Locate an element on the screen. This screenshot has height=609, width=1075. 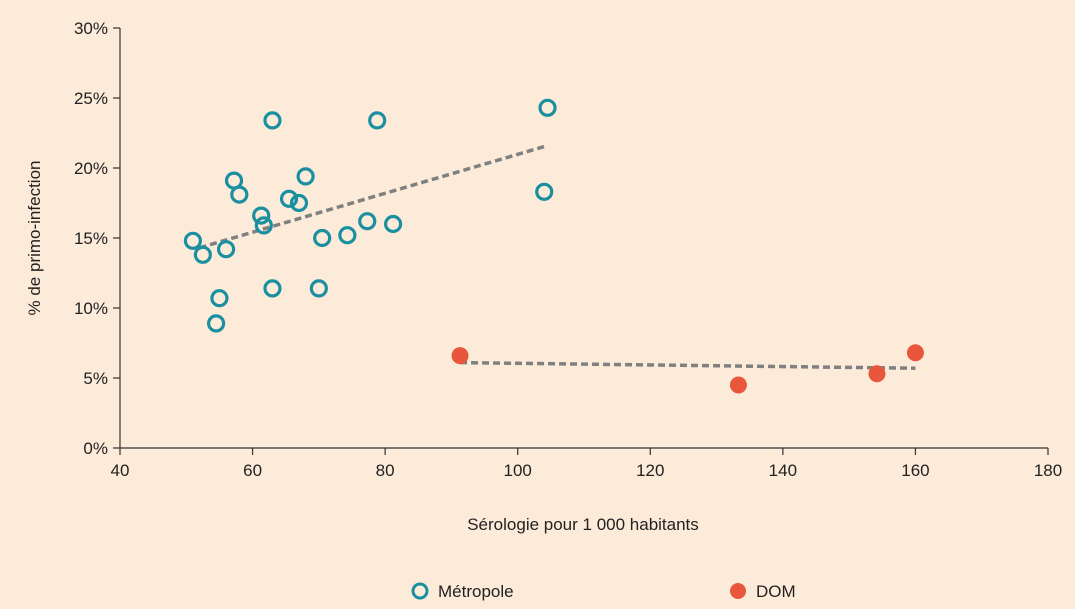
x-tick-label: 160 is located at coordinates (915, 470).